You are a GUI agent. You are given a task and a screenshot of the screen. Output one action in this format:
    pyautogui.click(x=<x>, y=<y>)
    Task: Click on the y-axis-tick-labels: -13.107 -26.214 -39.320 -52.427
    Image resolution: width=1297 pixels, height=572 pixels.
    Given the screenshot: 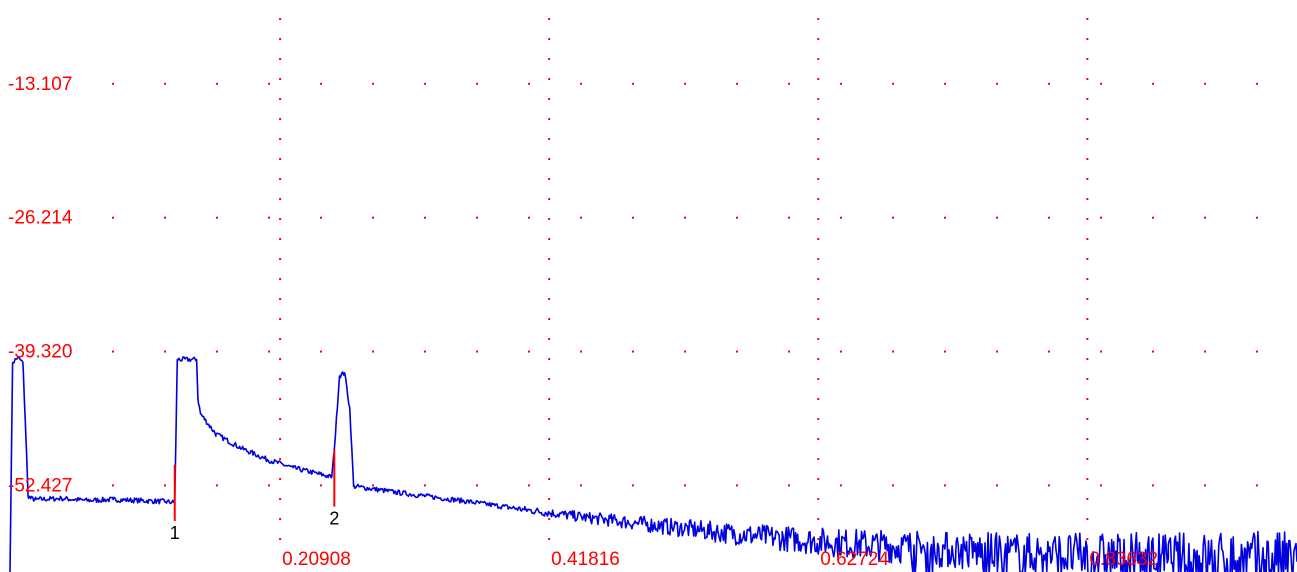 What is the action you would take?
    pyautogui.click(x=40, y=285)
    